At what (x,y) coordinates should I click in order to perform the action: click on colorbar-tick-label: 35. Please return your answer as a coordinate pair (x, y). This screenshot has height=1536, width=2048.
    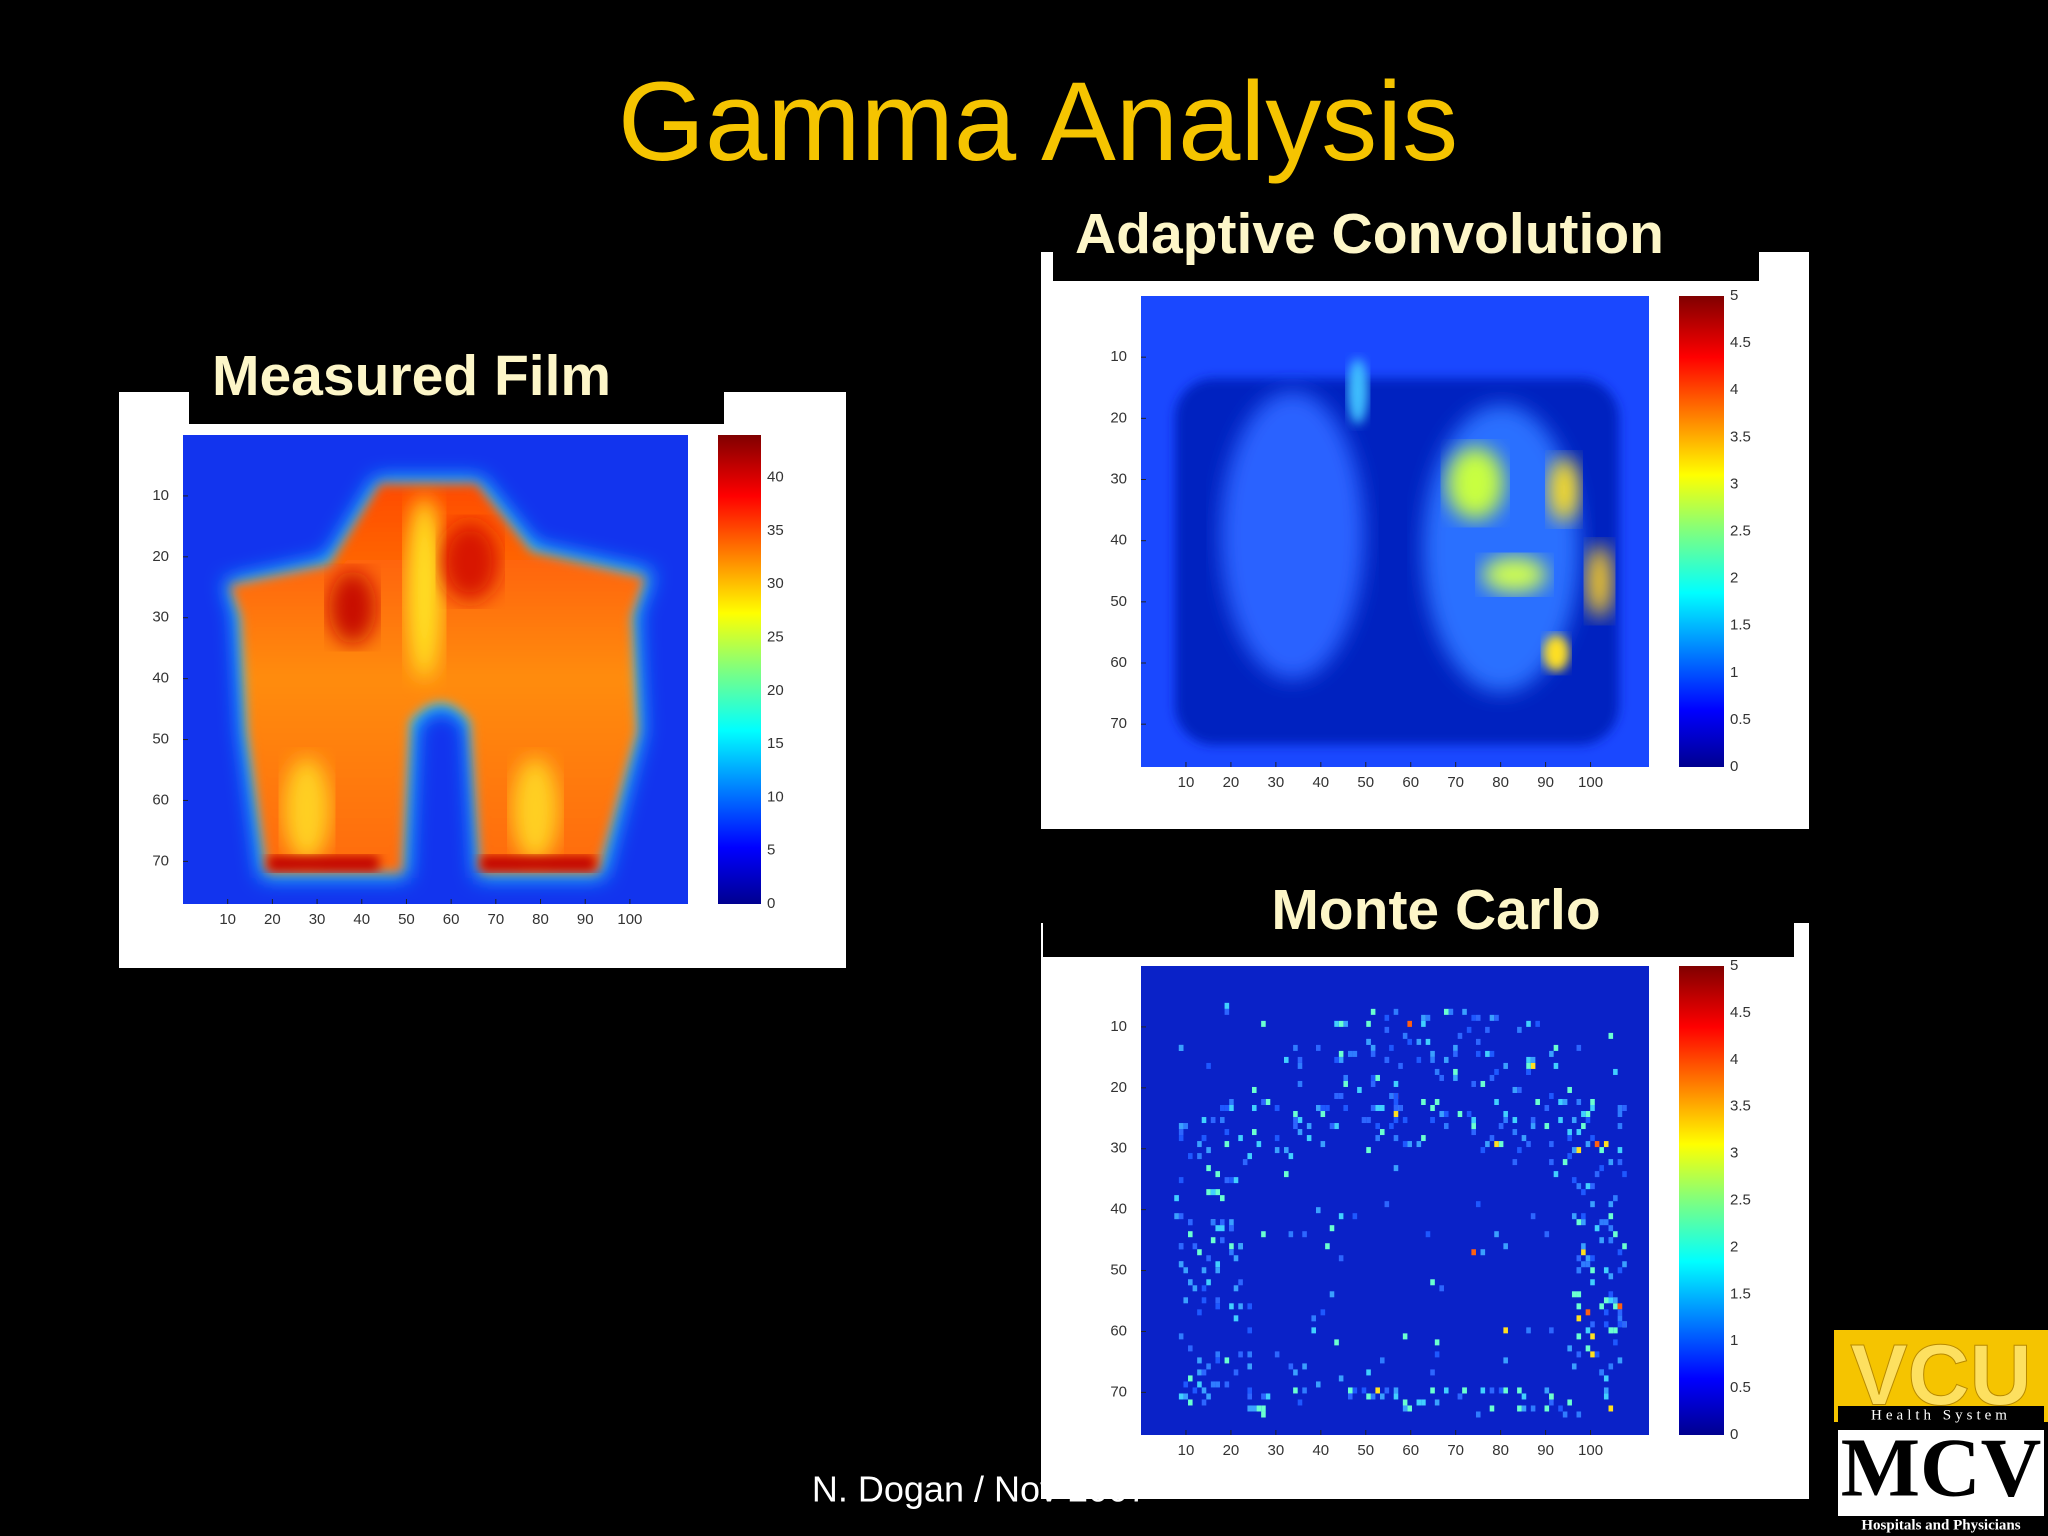
    Looking at the image, I should click on (775, 530).